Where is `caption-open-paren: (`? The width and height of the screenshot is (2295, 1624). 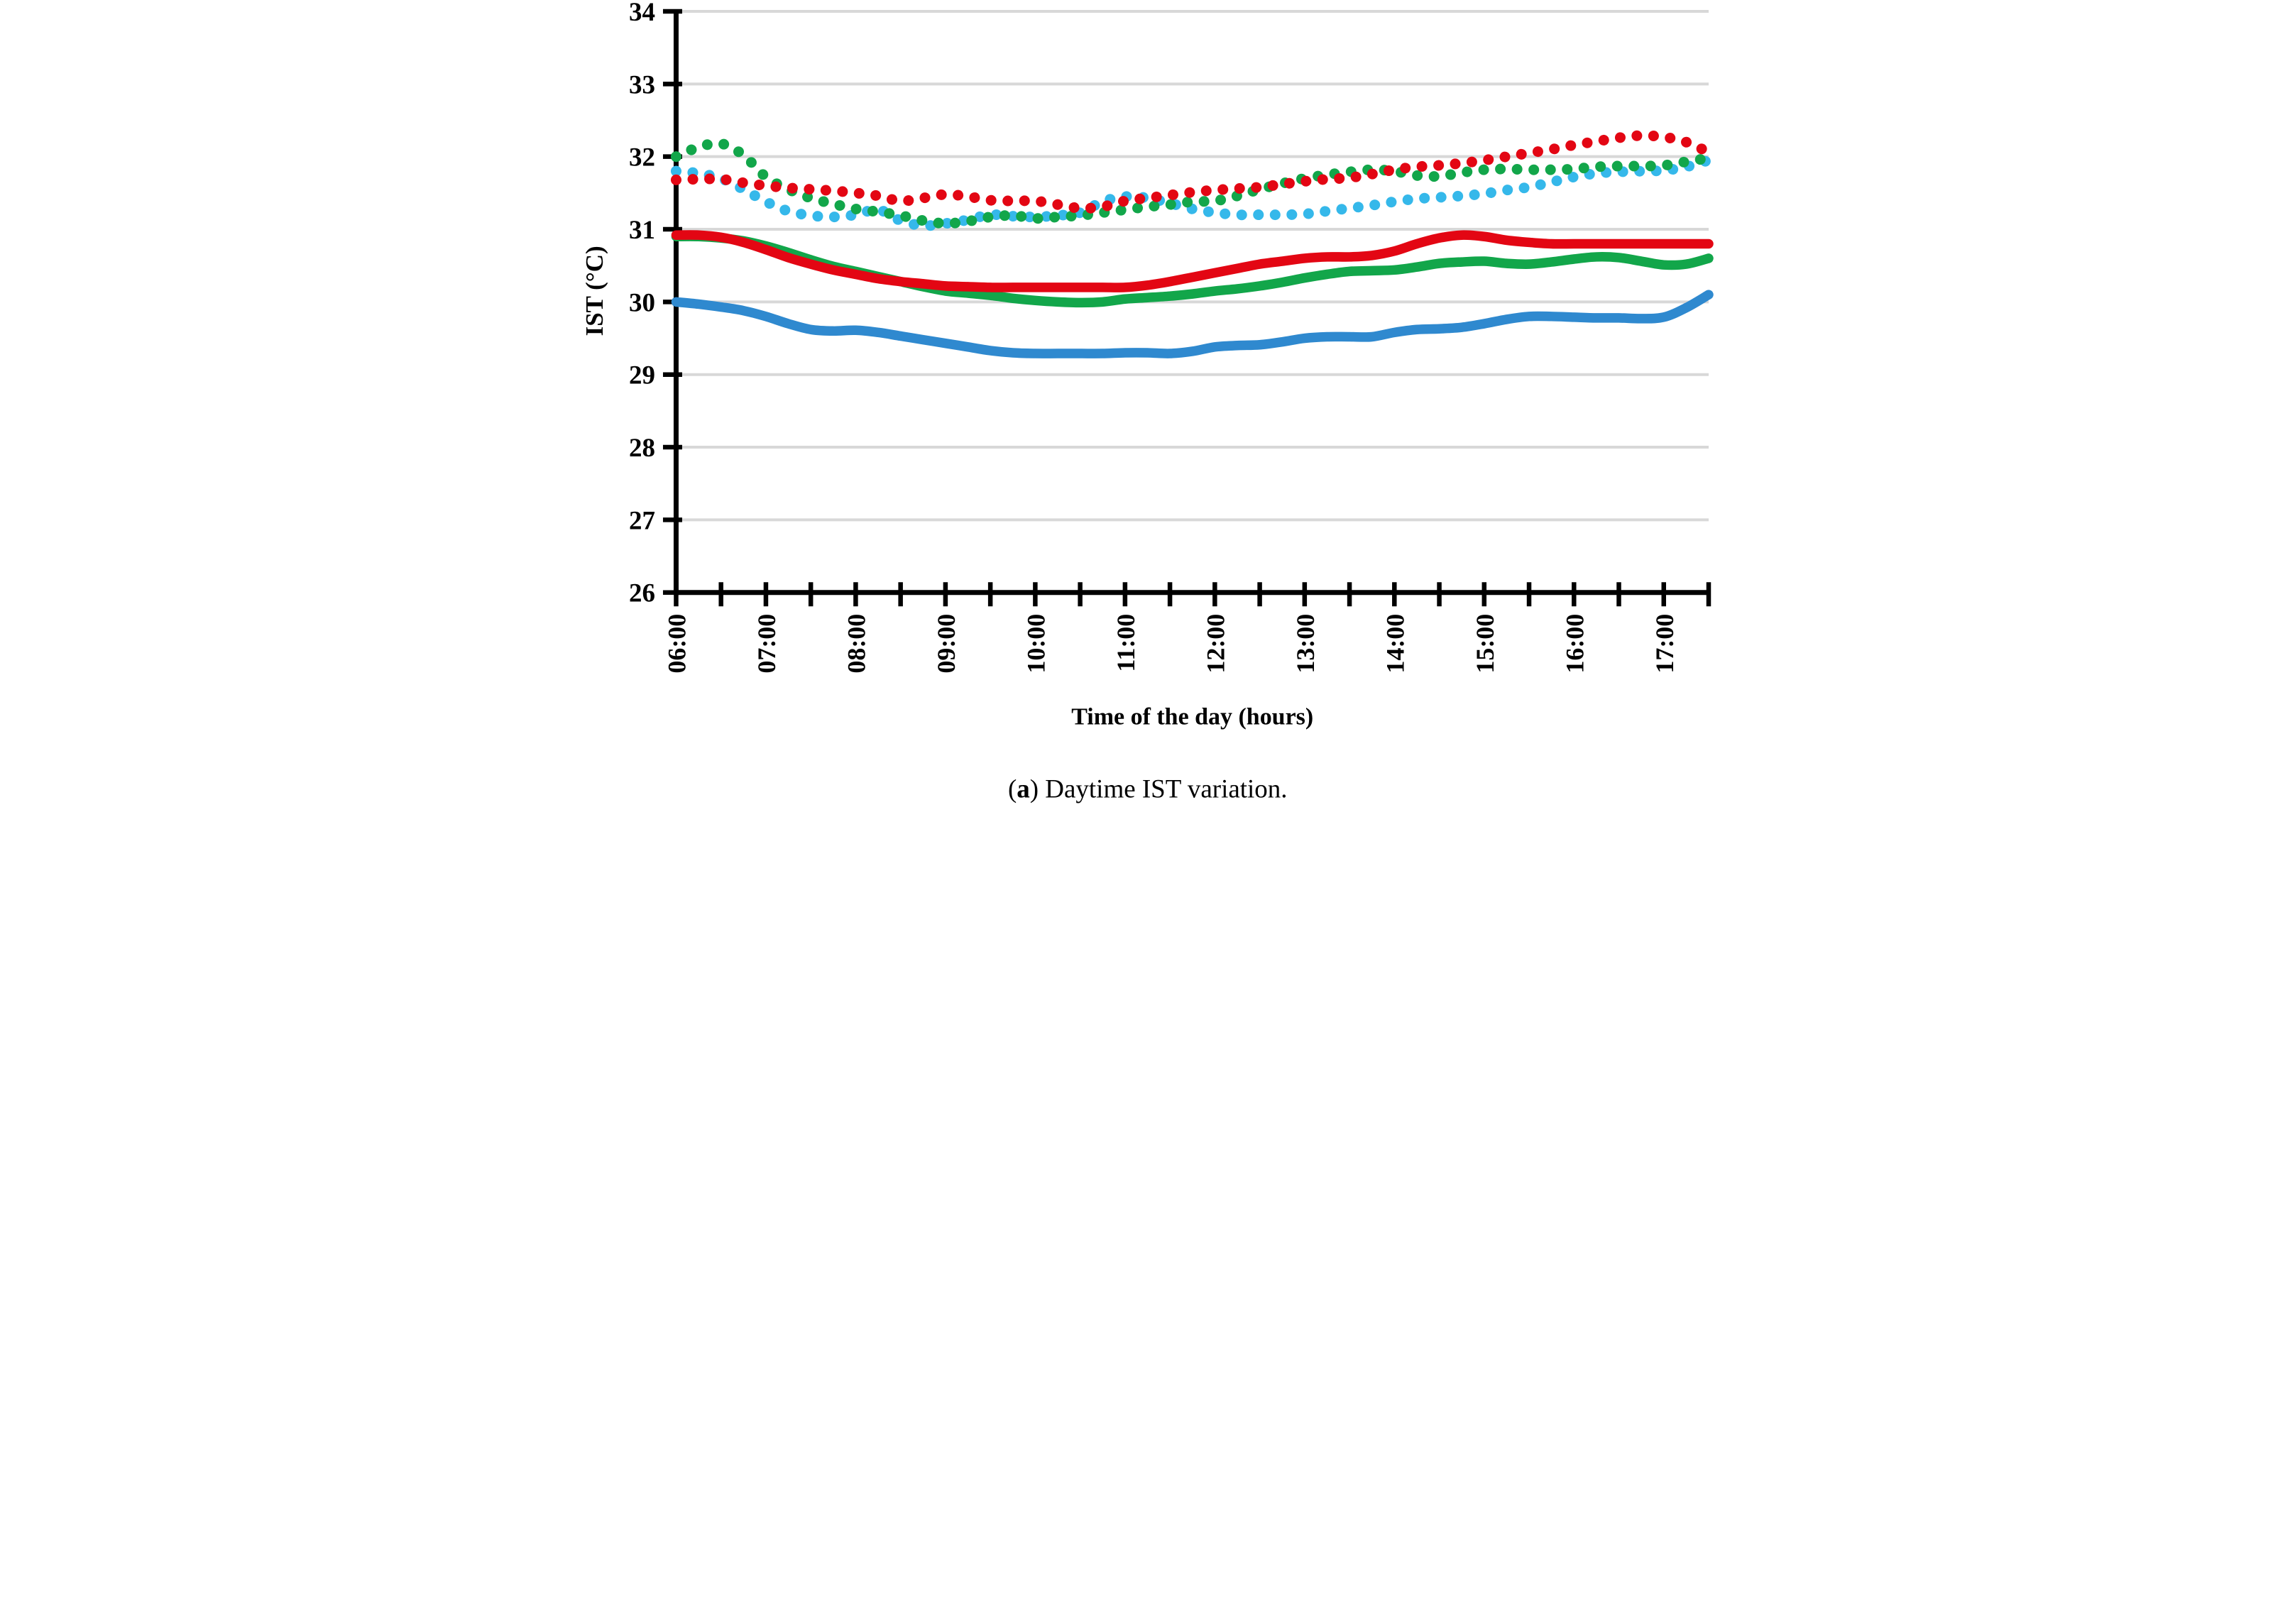 caption-open-paren: ( is located at coordinates (1011, 789).